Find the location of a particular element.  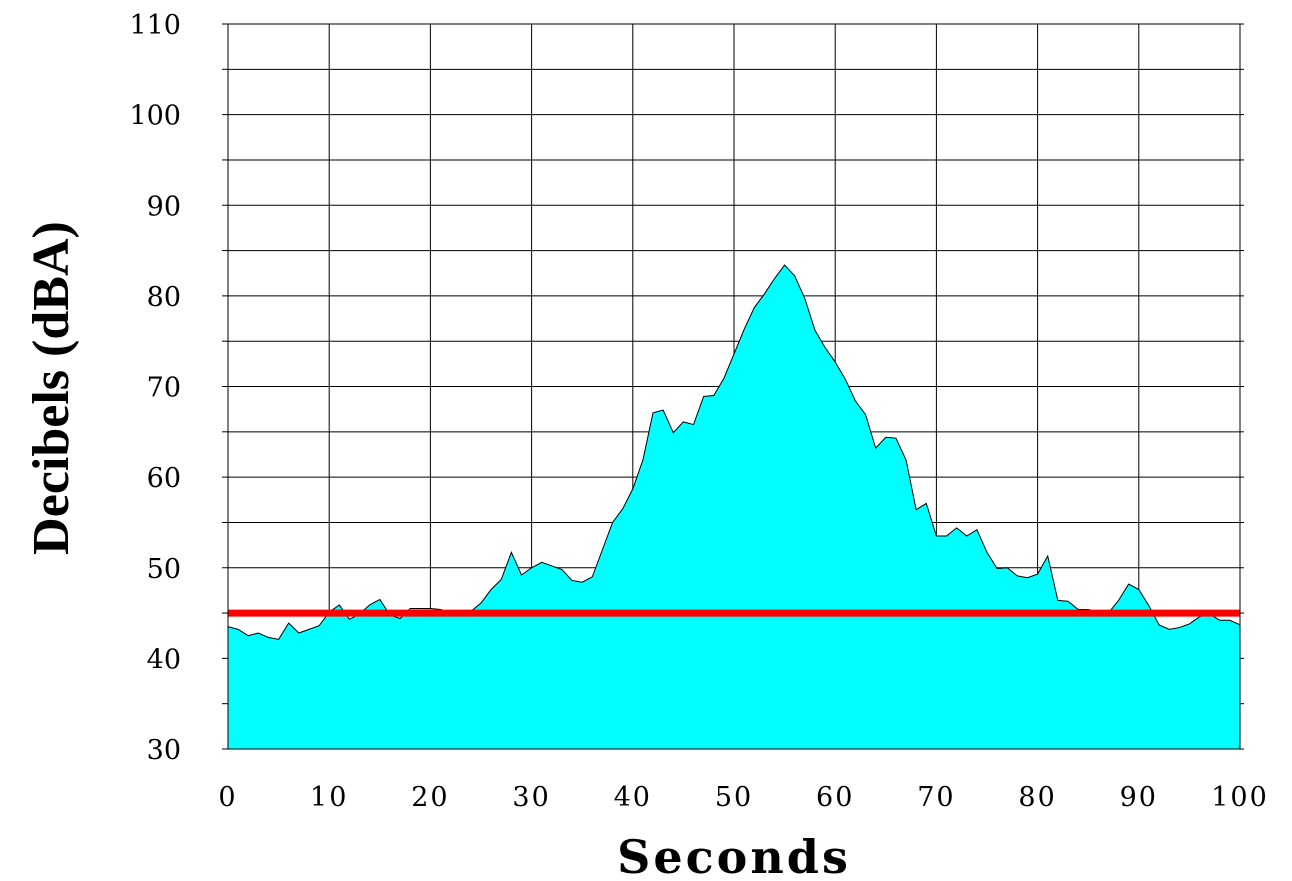

x-tick-label: 40 is located at coordinates (633, 797).